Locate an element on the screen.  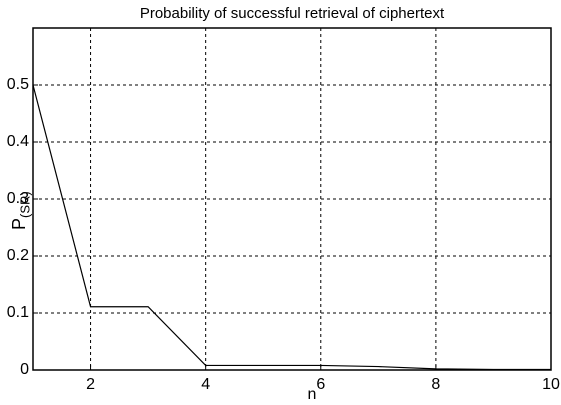
x-tick-label: 4 is located at coordinates (205, 384).